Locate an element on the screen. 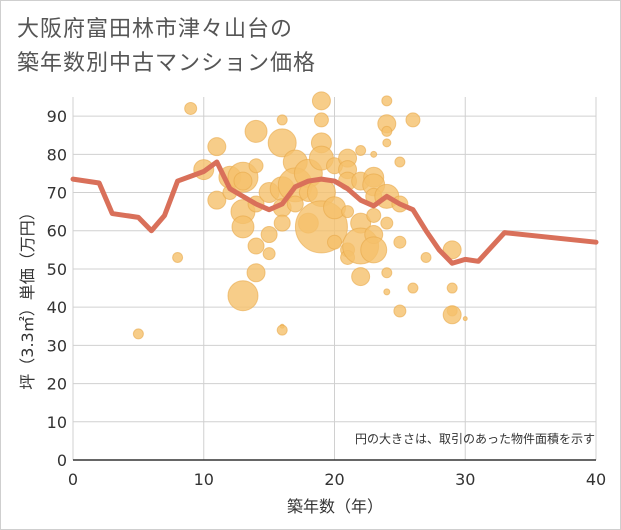 This screenshot has height=530, width=621. chart-title-line-1: 大阪府富田林市津々山台の is located at coordinates (155, 29).